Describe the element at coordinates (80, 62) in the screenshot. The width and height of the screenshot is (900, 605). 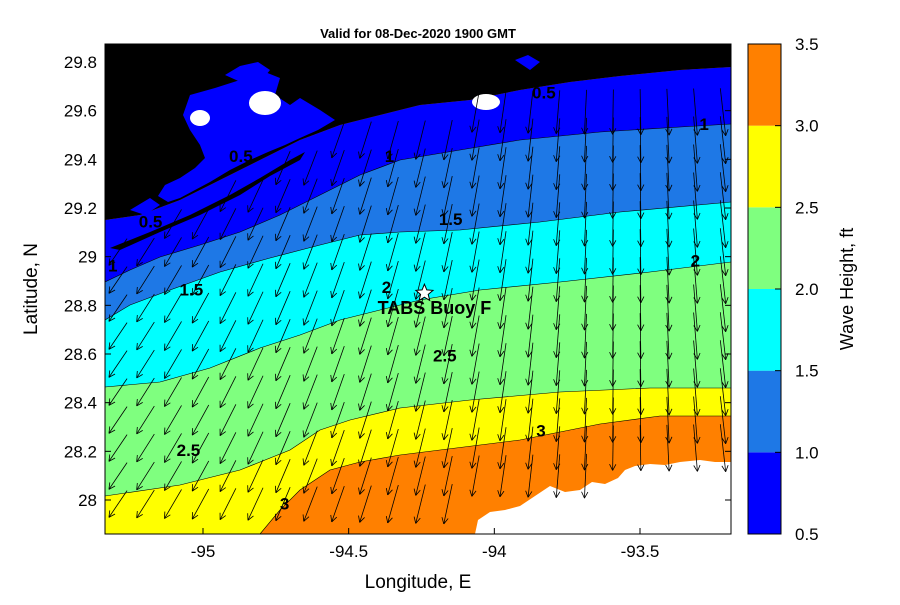
I see `y-tick-label: 29.8` at that location.